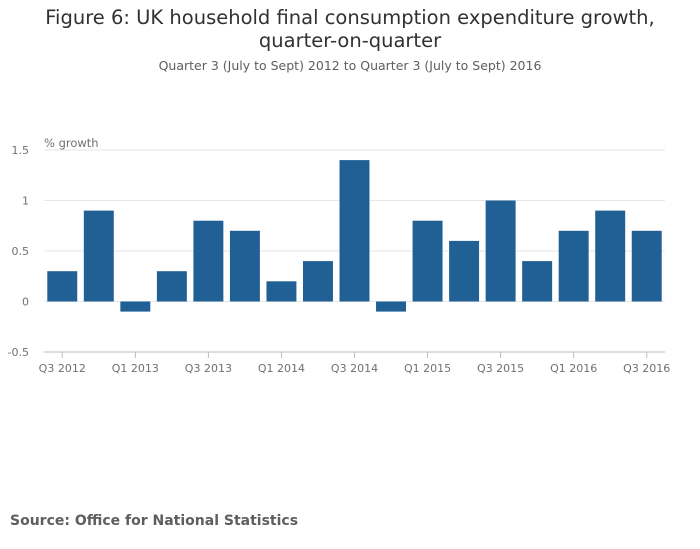 This screenshot has height=549, width=700. What do you see at coordinates (573, 368) in the screenshot?
I see `x-tick-label: Q1 2016` at bounding box center [573, 368].